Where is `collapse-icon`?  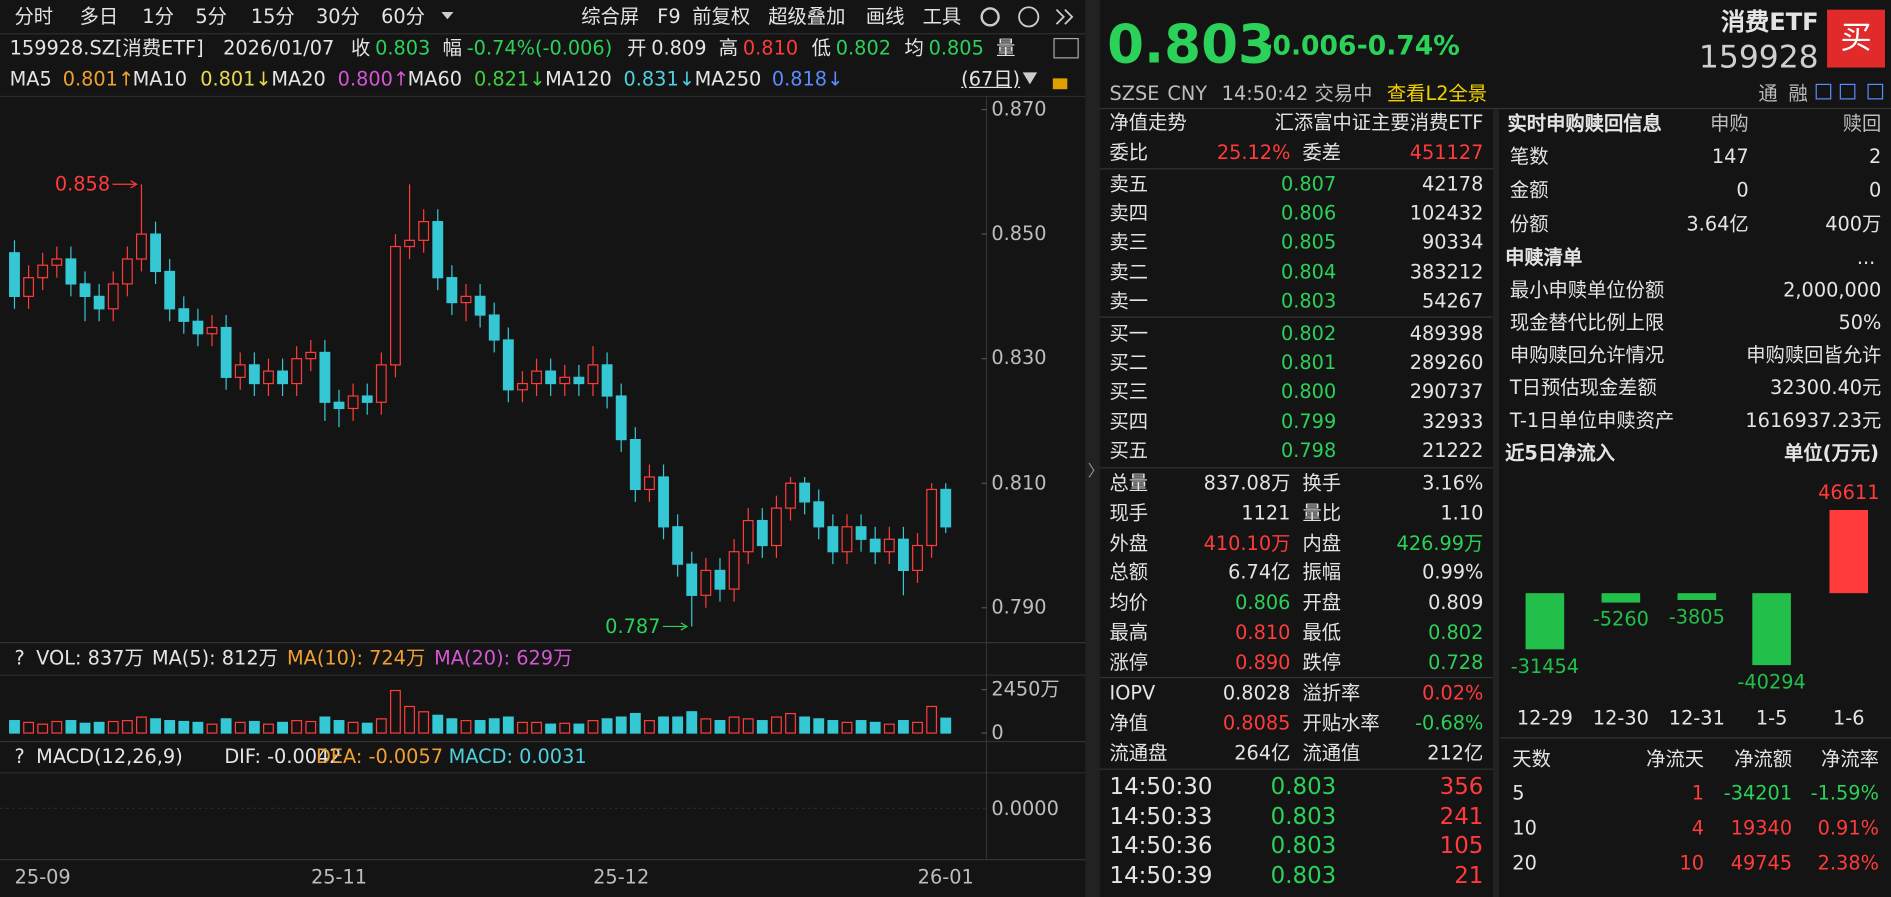 collapse-icon is located at coordinates (1091, 470).